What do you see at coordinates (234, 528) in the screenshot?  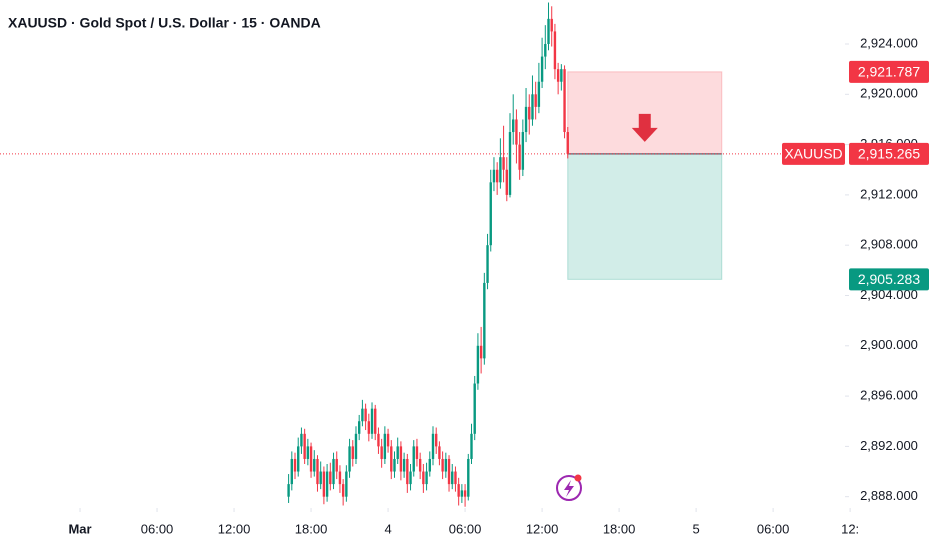 I see `x-tick-label: 12:00` at bounding box center [234, 528].